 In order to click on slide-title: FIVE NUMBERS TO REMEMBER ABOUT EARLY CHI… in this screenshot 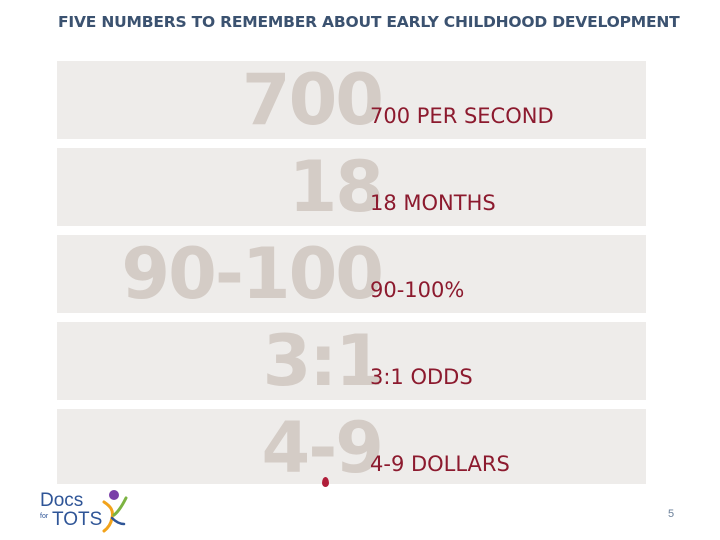, I will do `click(369, 22)`.